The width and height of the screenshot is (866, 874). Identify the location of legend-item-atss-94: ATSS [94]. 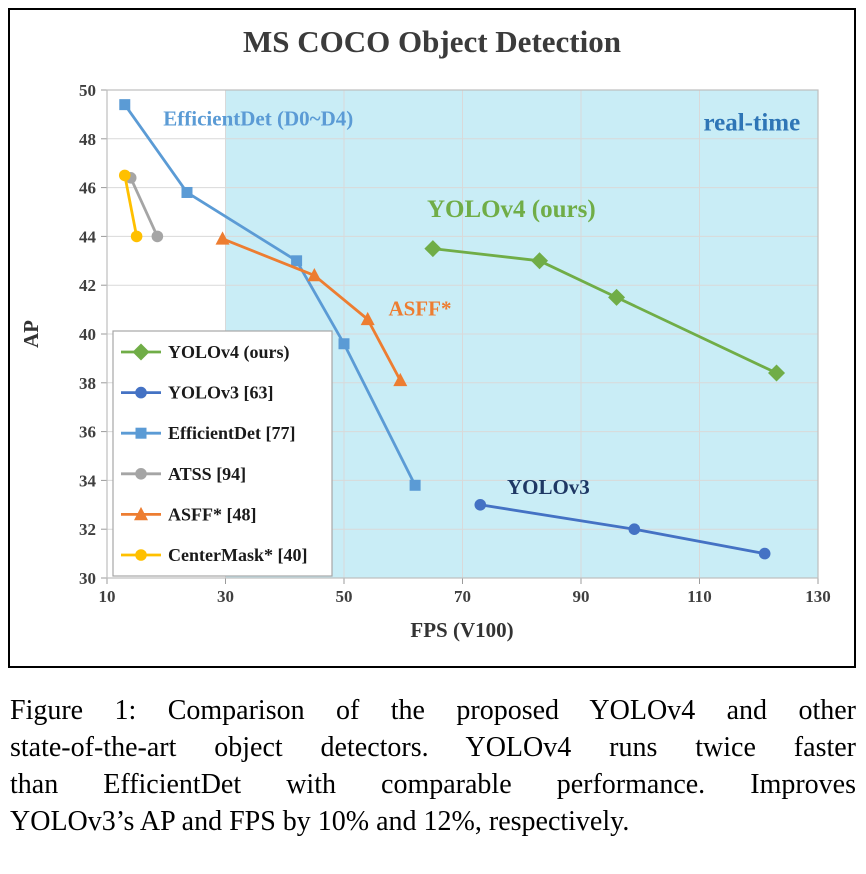
(183, 474).